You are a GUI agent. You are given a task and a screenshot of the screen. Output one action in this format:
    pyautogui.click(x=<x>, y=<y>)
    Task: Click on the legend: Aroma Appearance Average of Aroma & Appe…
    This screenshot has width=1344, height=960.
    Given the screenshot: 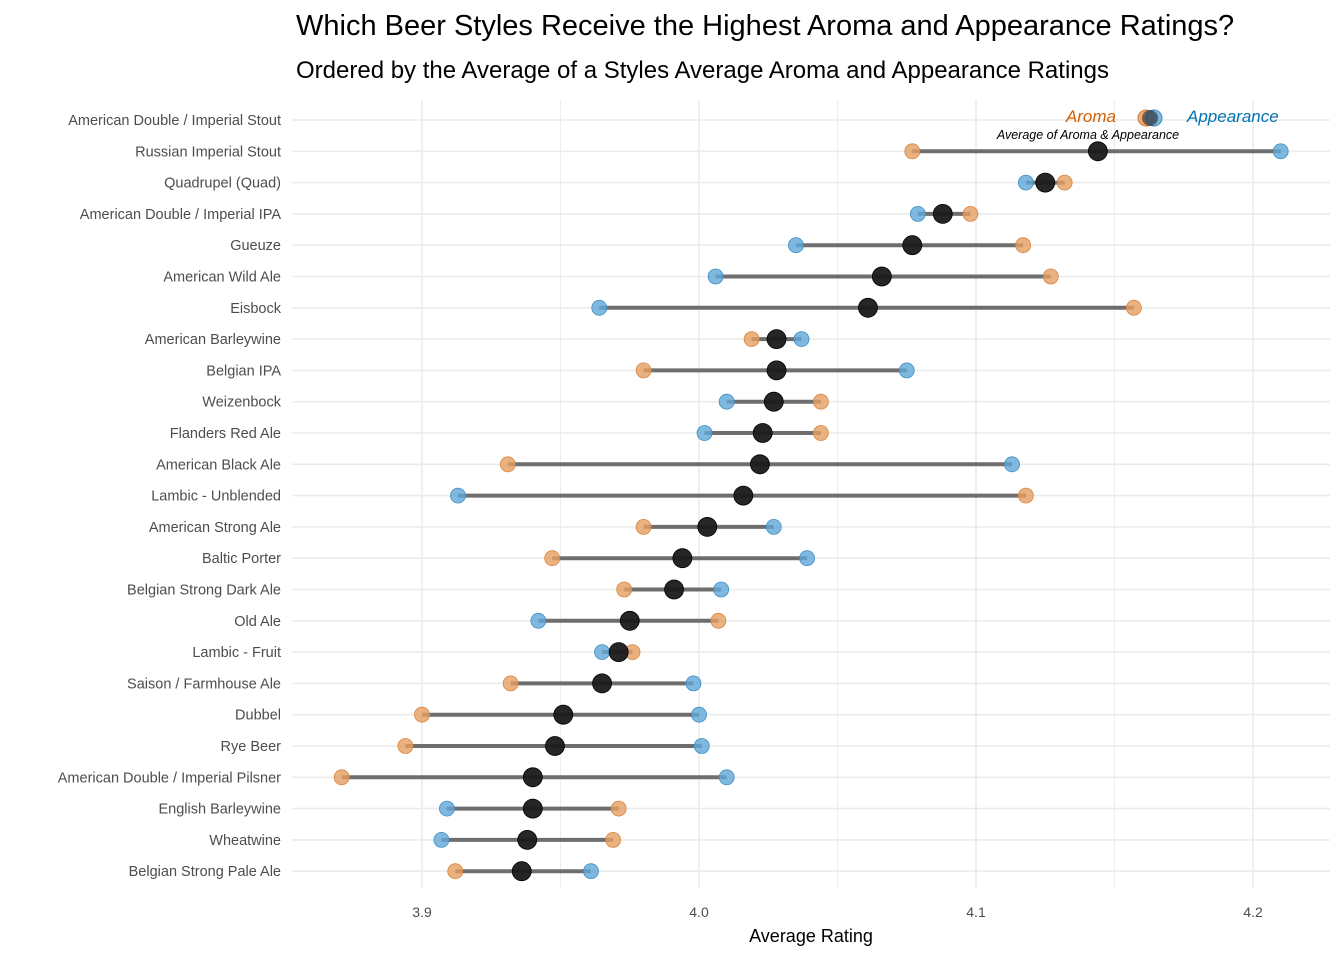 What is the action you would take?
    pyautogui.click(x=1137, y=124)
    